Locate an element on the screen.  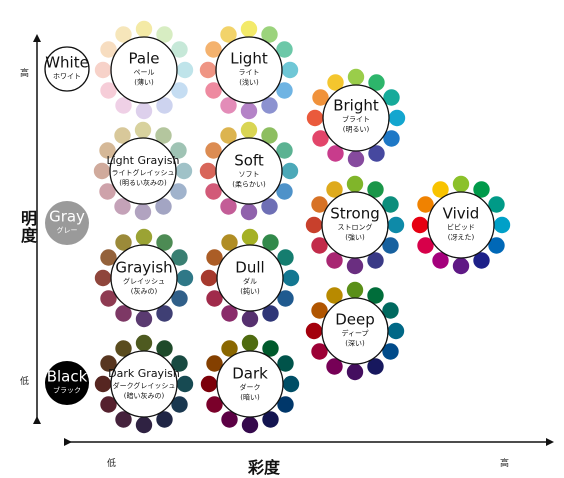
light-tone-flower is located at coordinates (249, 70).